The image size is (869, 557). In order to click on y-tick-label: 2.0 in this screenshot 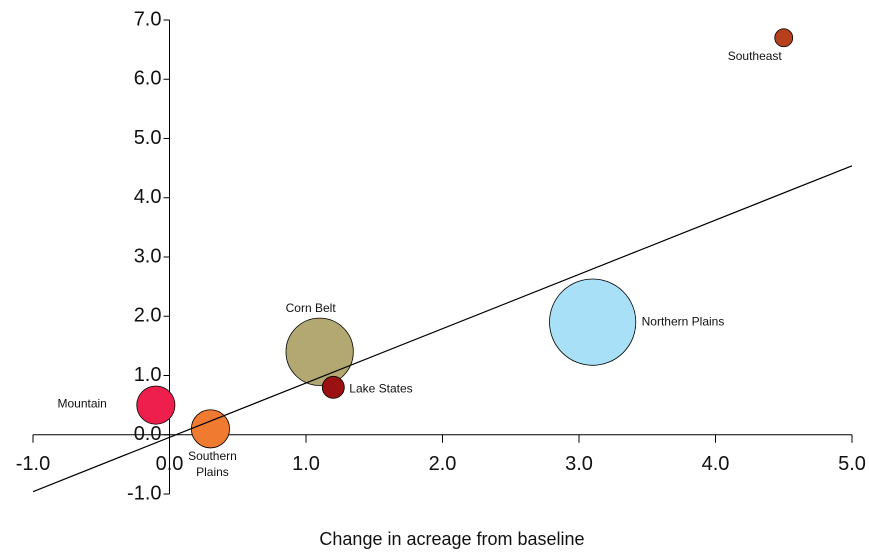, I will do `click(148, 316)`.